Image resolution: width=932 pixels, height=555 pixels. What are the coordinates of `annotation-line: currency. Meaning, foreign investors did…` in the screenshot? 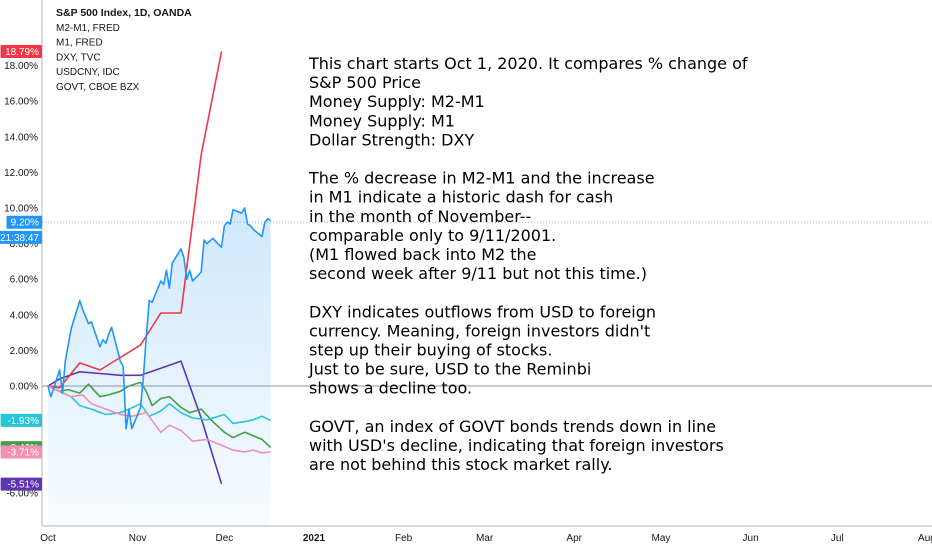 It's located at (479, 330).